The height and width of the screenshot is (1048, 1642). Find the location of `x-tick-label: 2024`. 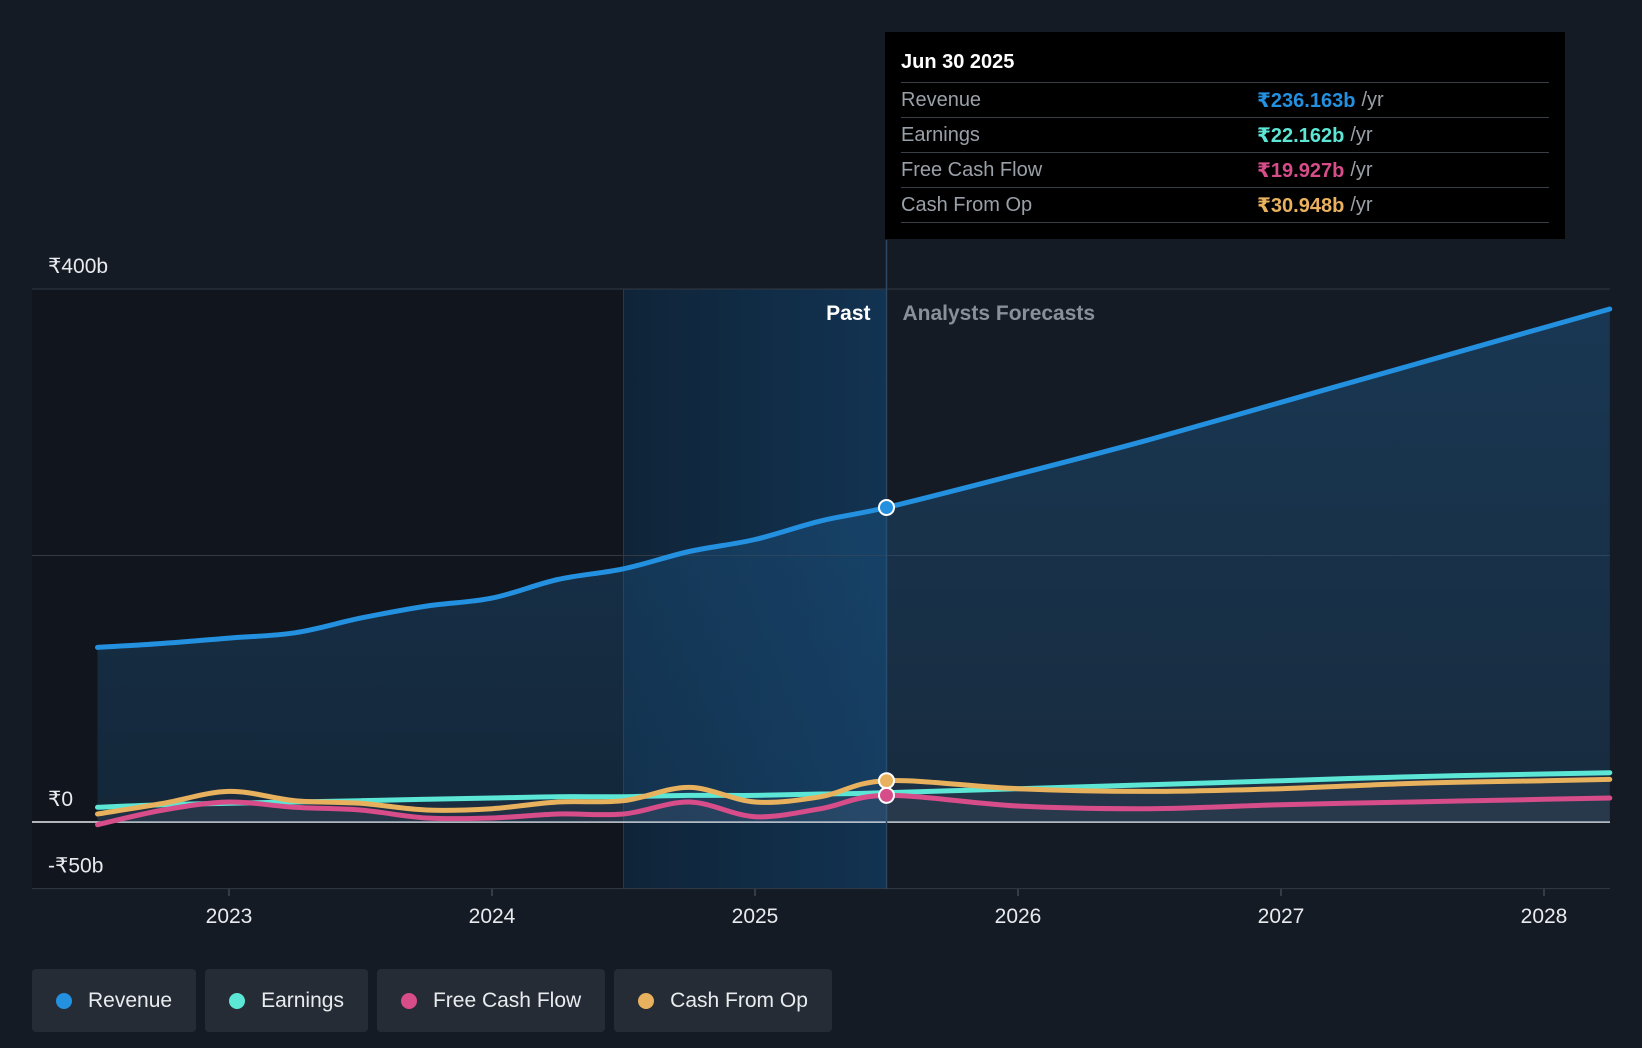

x-tick-label: 2024 is located at coordinates (492, 916).